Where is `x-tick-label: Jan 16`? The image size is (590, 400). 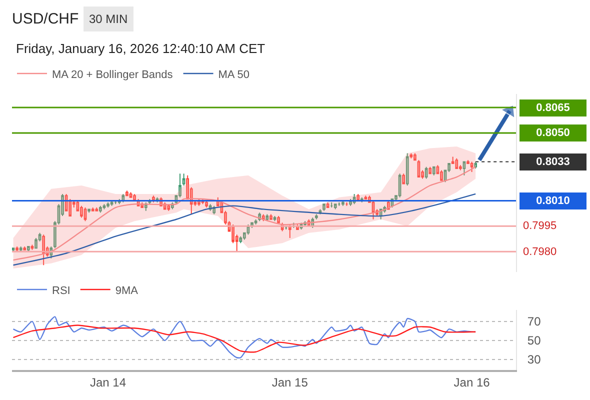
x-tick-label: Jan 16 is located at coordinates (472, 382).